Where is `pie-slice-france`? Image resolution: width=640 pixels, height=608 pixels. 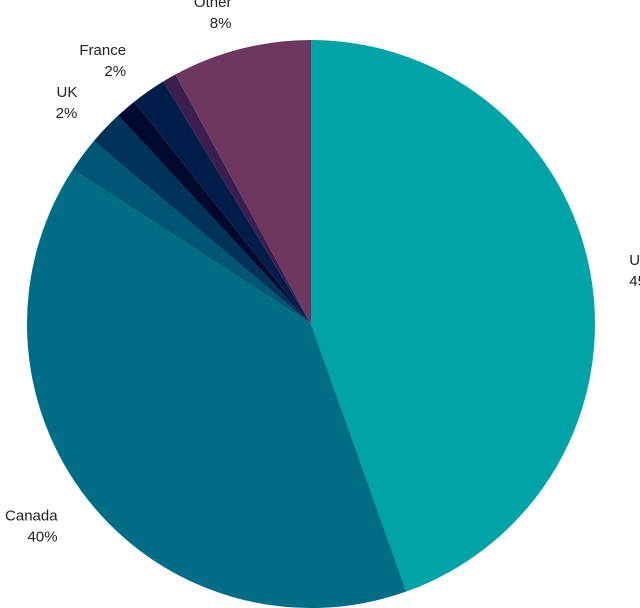
pie-slice-france is located at coordinates (222, 203).